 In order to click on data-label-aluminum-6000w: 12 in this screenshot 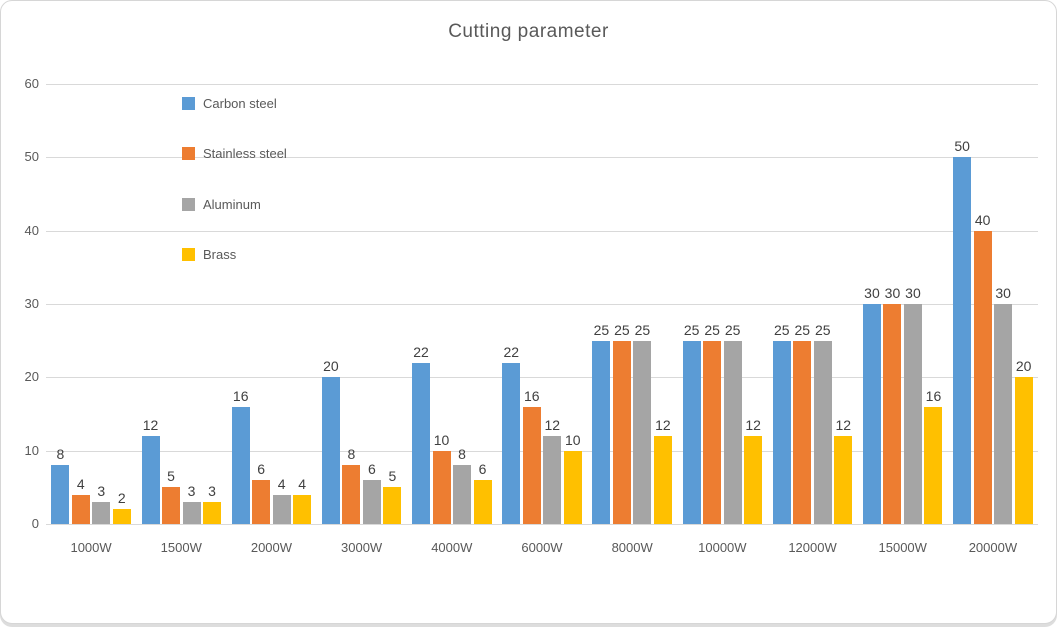, I will do `click(552, 425)`.